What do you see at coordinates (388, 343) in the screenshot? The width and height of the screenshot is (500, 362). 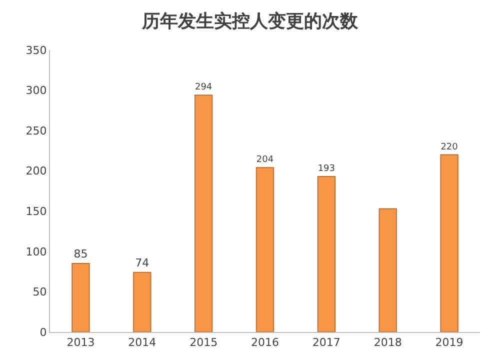 I see `x-tick-label: 2018` at bounding box center [388, 343].